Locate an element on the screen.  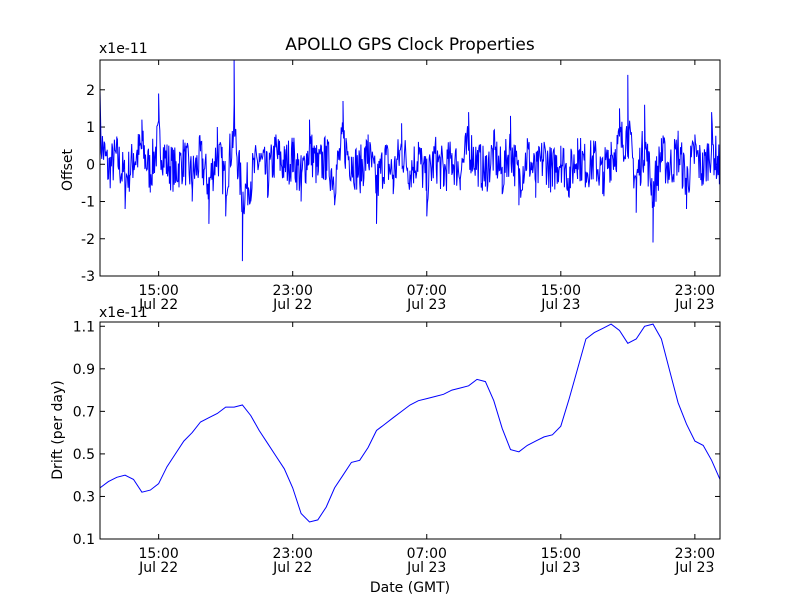
y-tick-label: 0.1 is located at coordinates (84, 540).